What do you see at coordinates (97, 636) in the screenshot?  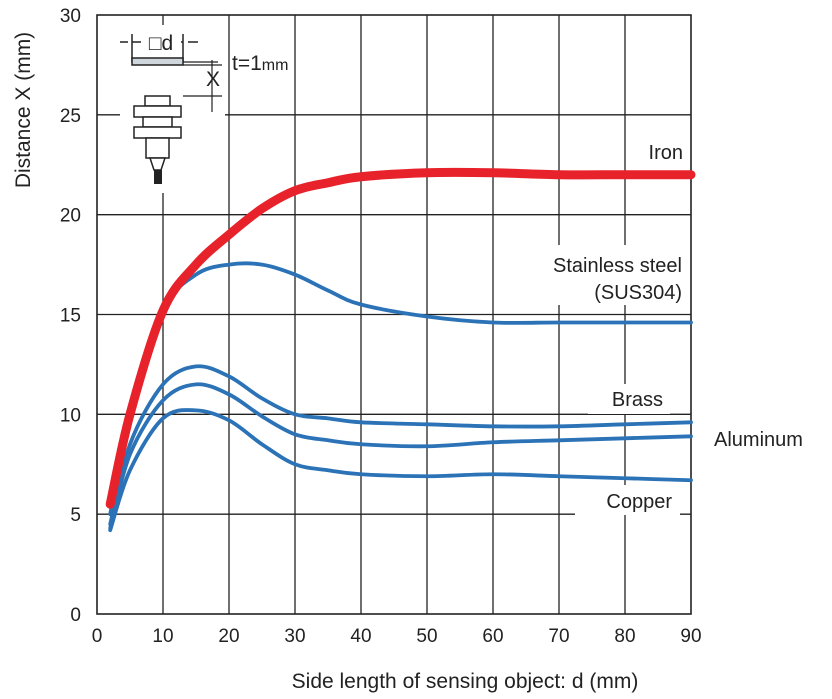 I see `x-tick-label: 0` at bounding box center [97, 636].